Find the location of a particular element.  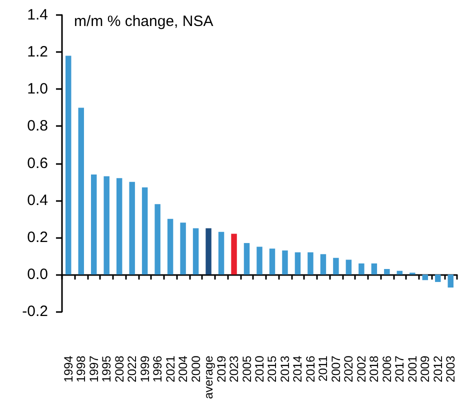

x-tick-label: 2013 is located at coordinates (285, 368).